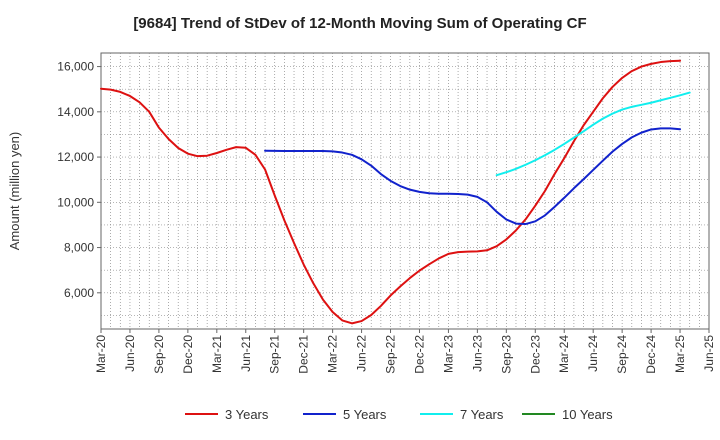  What do you see at coordinates (622, 354) in the screenshot?
I see `x-tick-label: Sep-24` at bounding box center [622, 354].